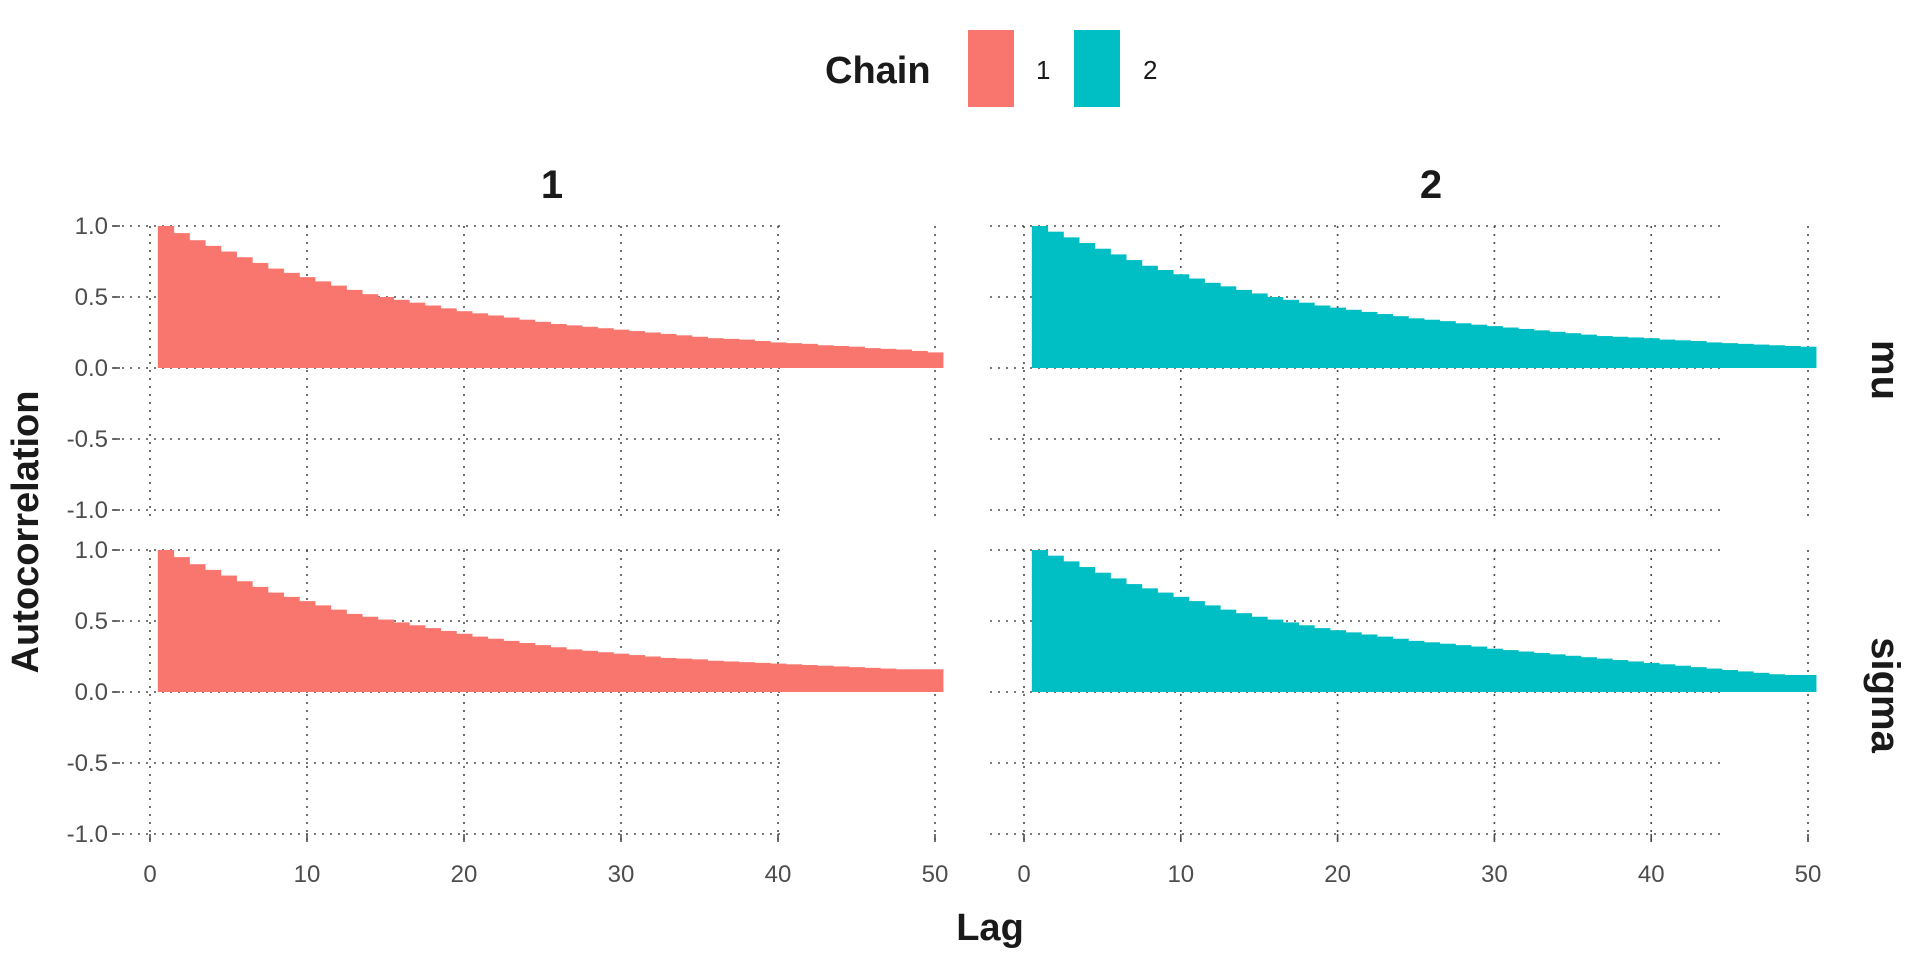 The height and width of the screenshot is (960, 1920). Describe the element at coordinates (91, 368) in the screenshot. I see `y-tick-label: 0.0` at that location.